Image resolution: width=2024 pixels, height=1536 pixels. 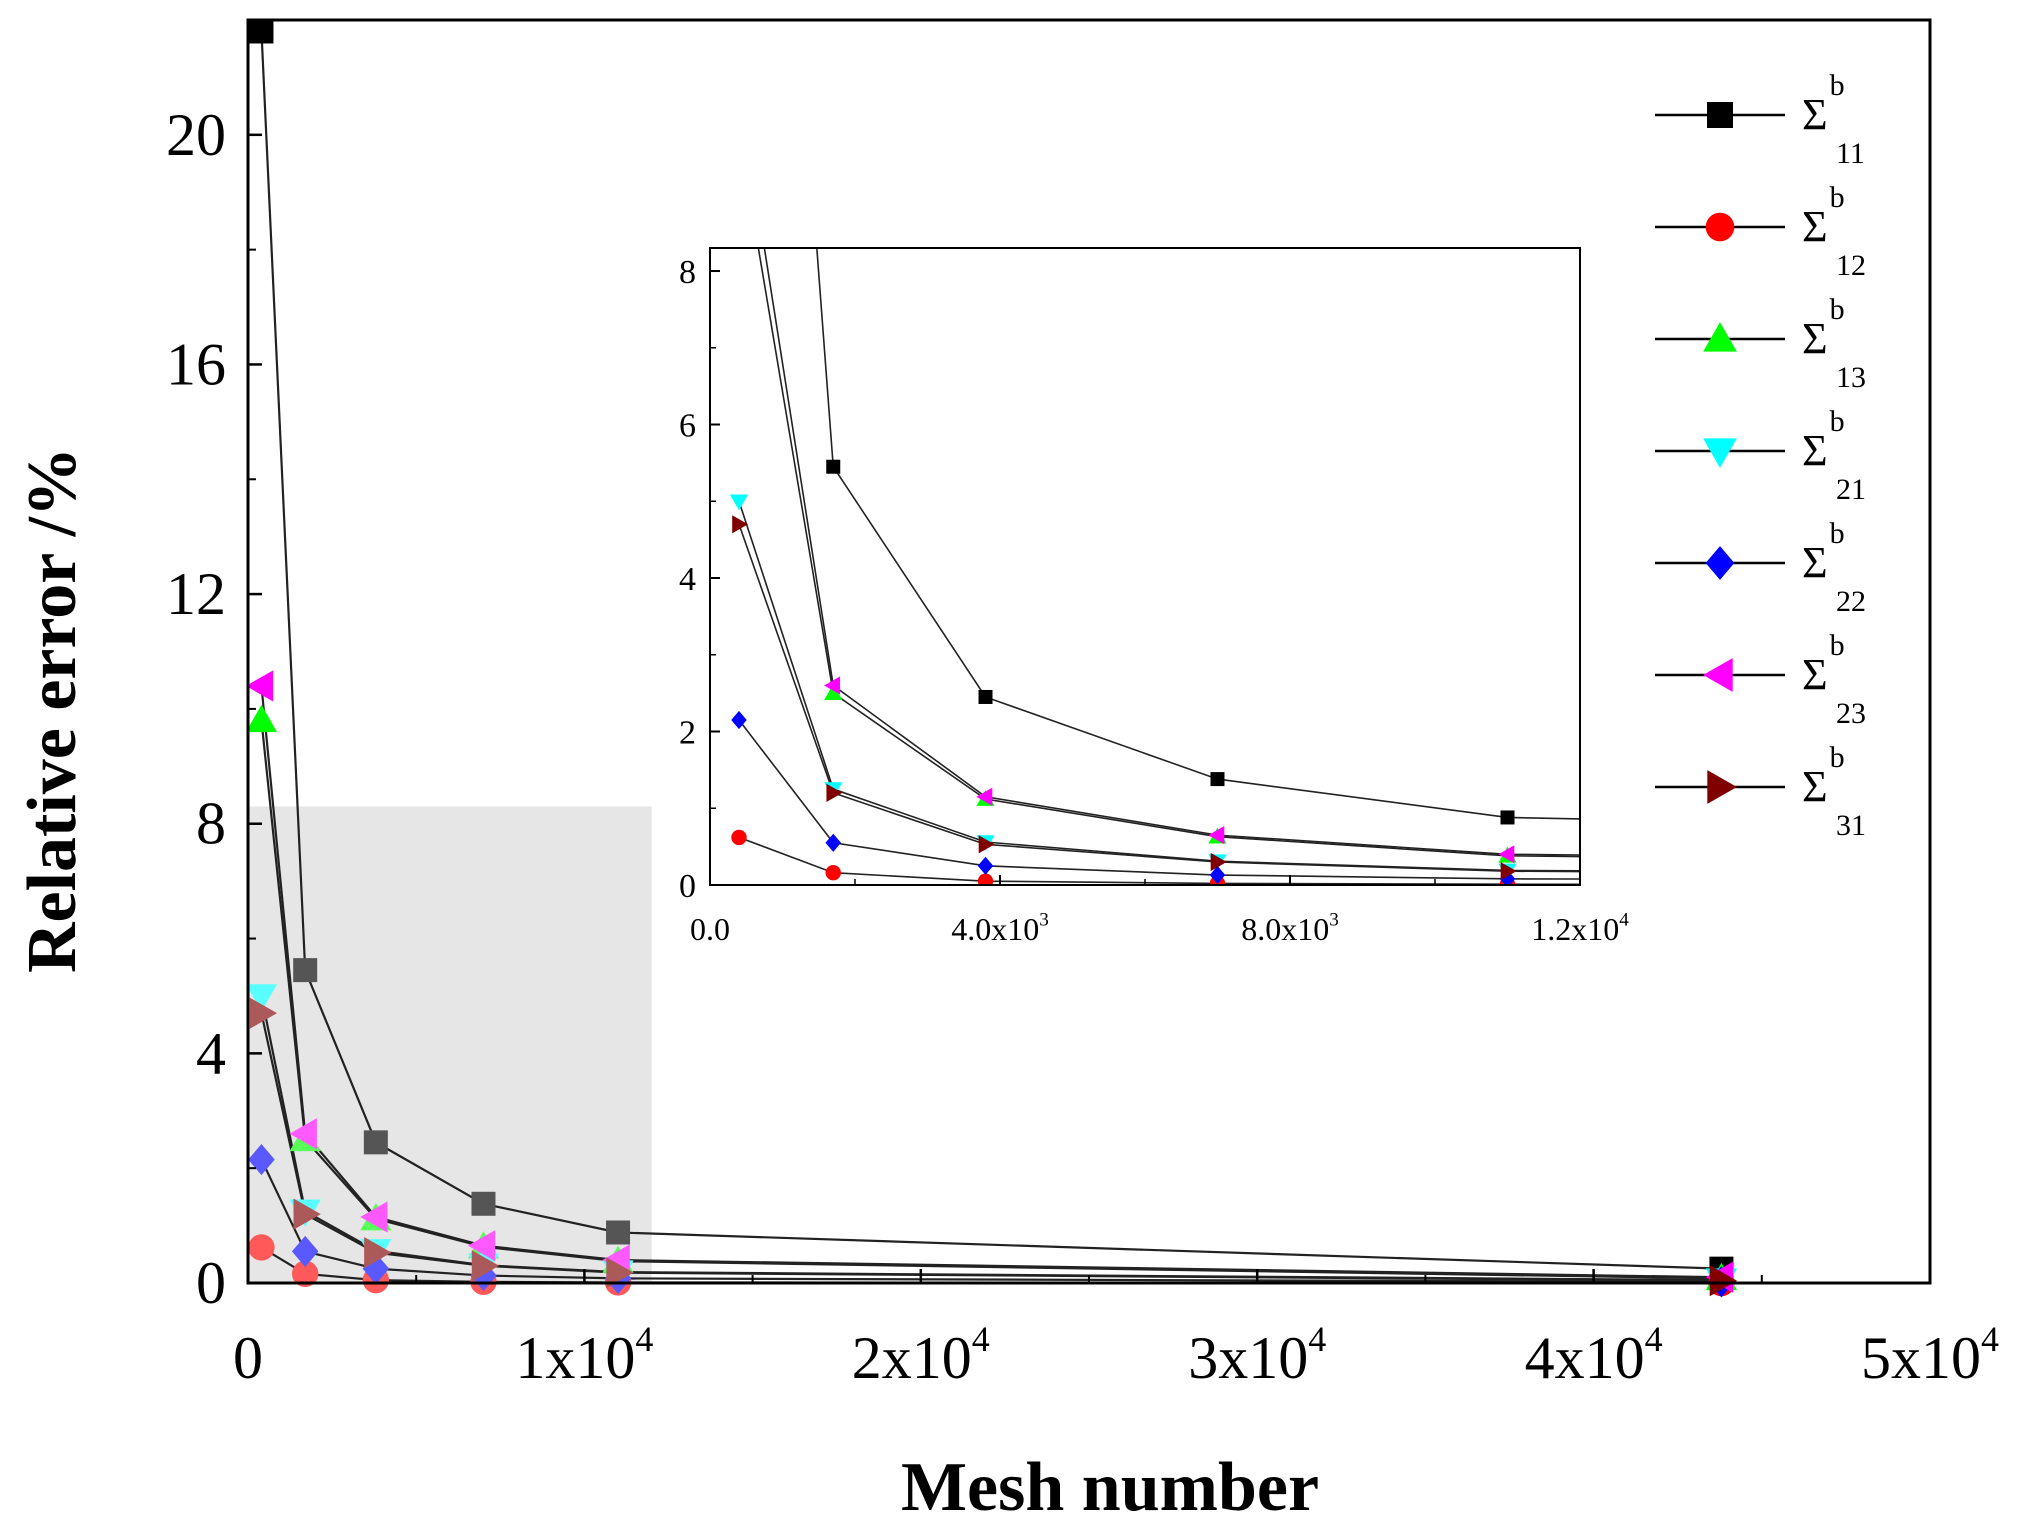 What do you see at coordinates (211, 824) in the screenshot?
I see `y-tick-label-2: 8` at bounding box center [211, 824].